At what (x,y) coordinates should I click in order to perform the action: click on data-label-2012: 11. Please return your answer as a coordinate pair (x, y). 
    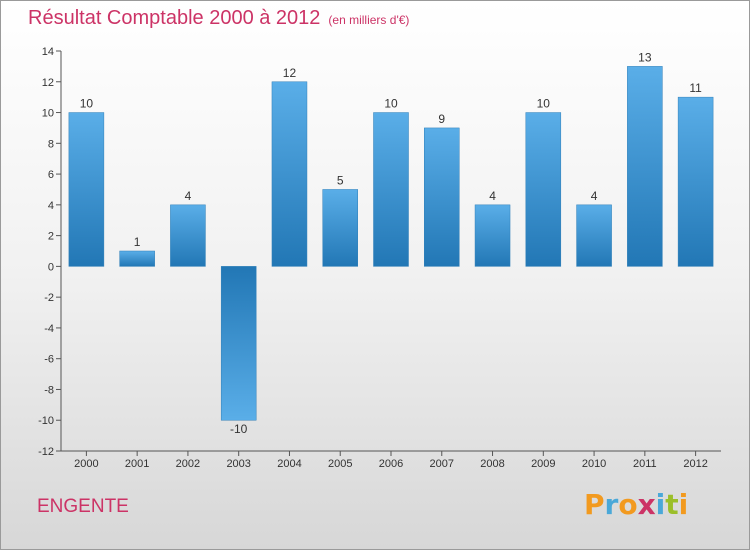
    Looking at the image, I should click on (695, 88).